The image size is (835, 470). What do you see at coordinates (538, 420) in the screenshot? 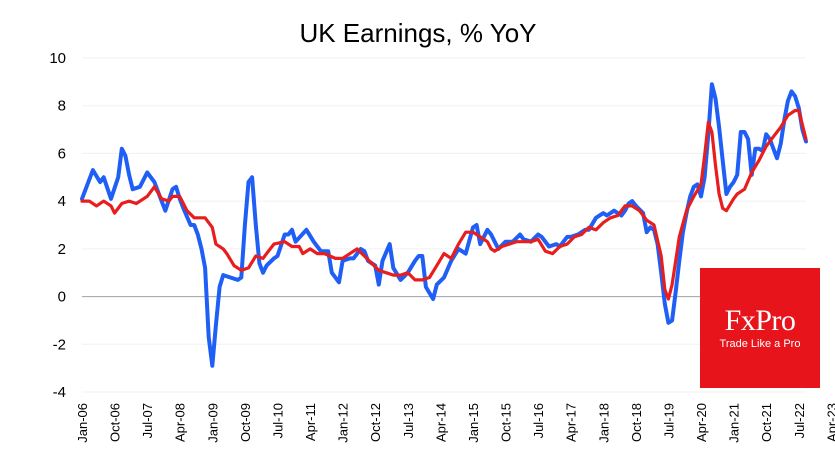
I see `x-tick-label: Jul-16` at bounding box center [538, 420].